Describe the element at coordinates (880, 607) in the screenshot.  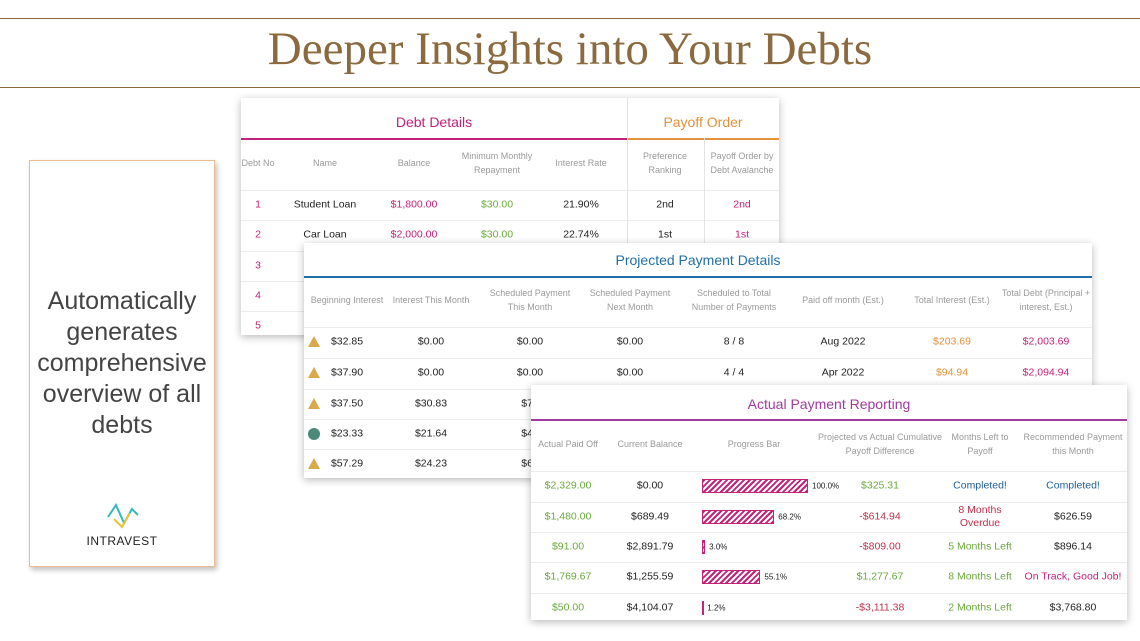
I see `table-cell: -$3,111.38` at that location.